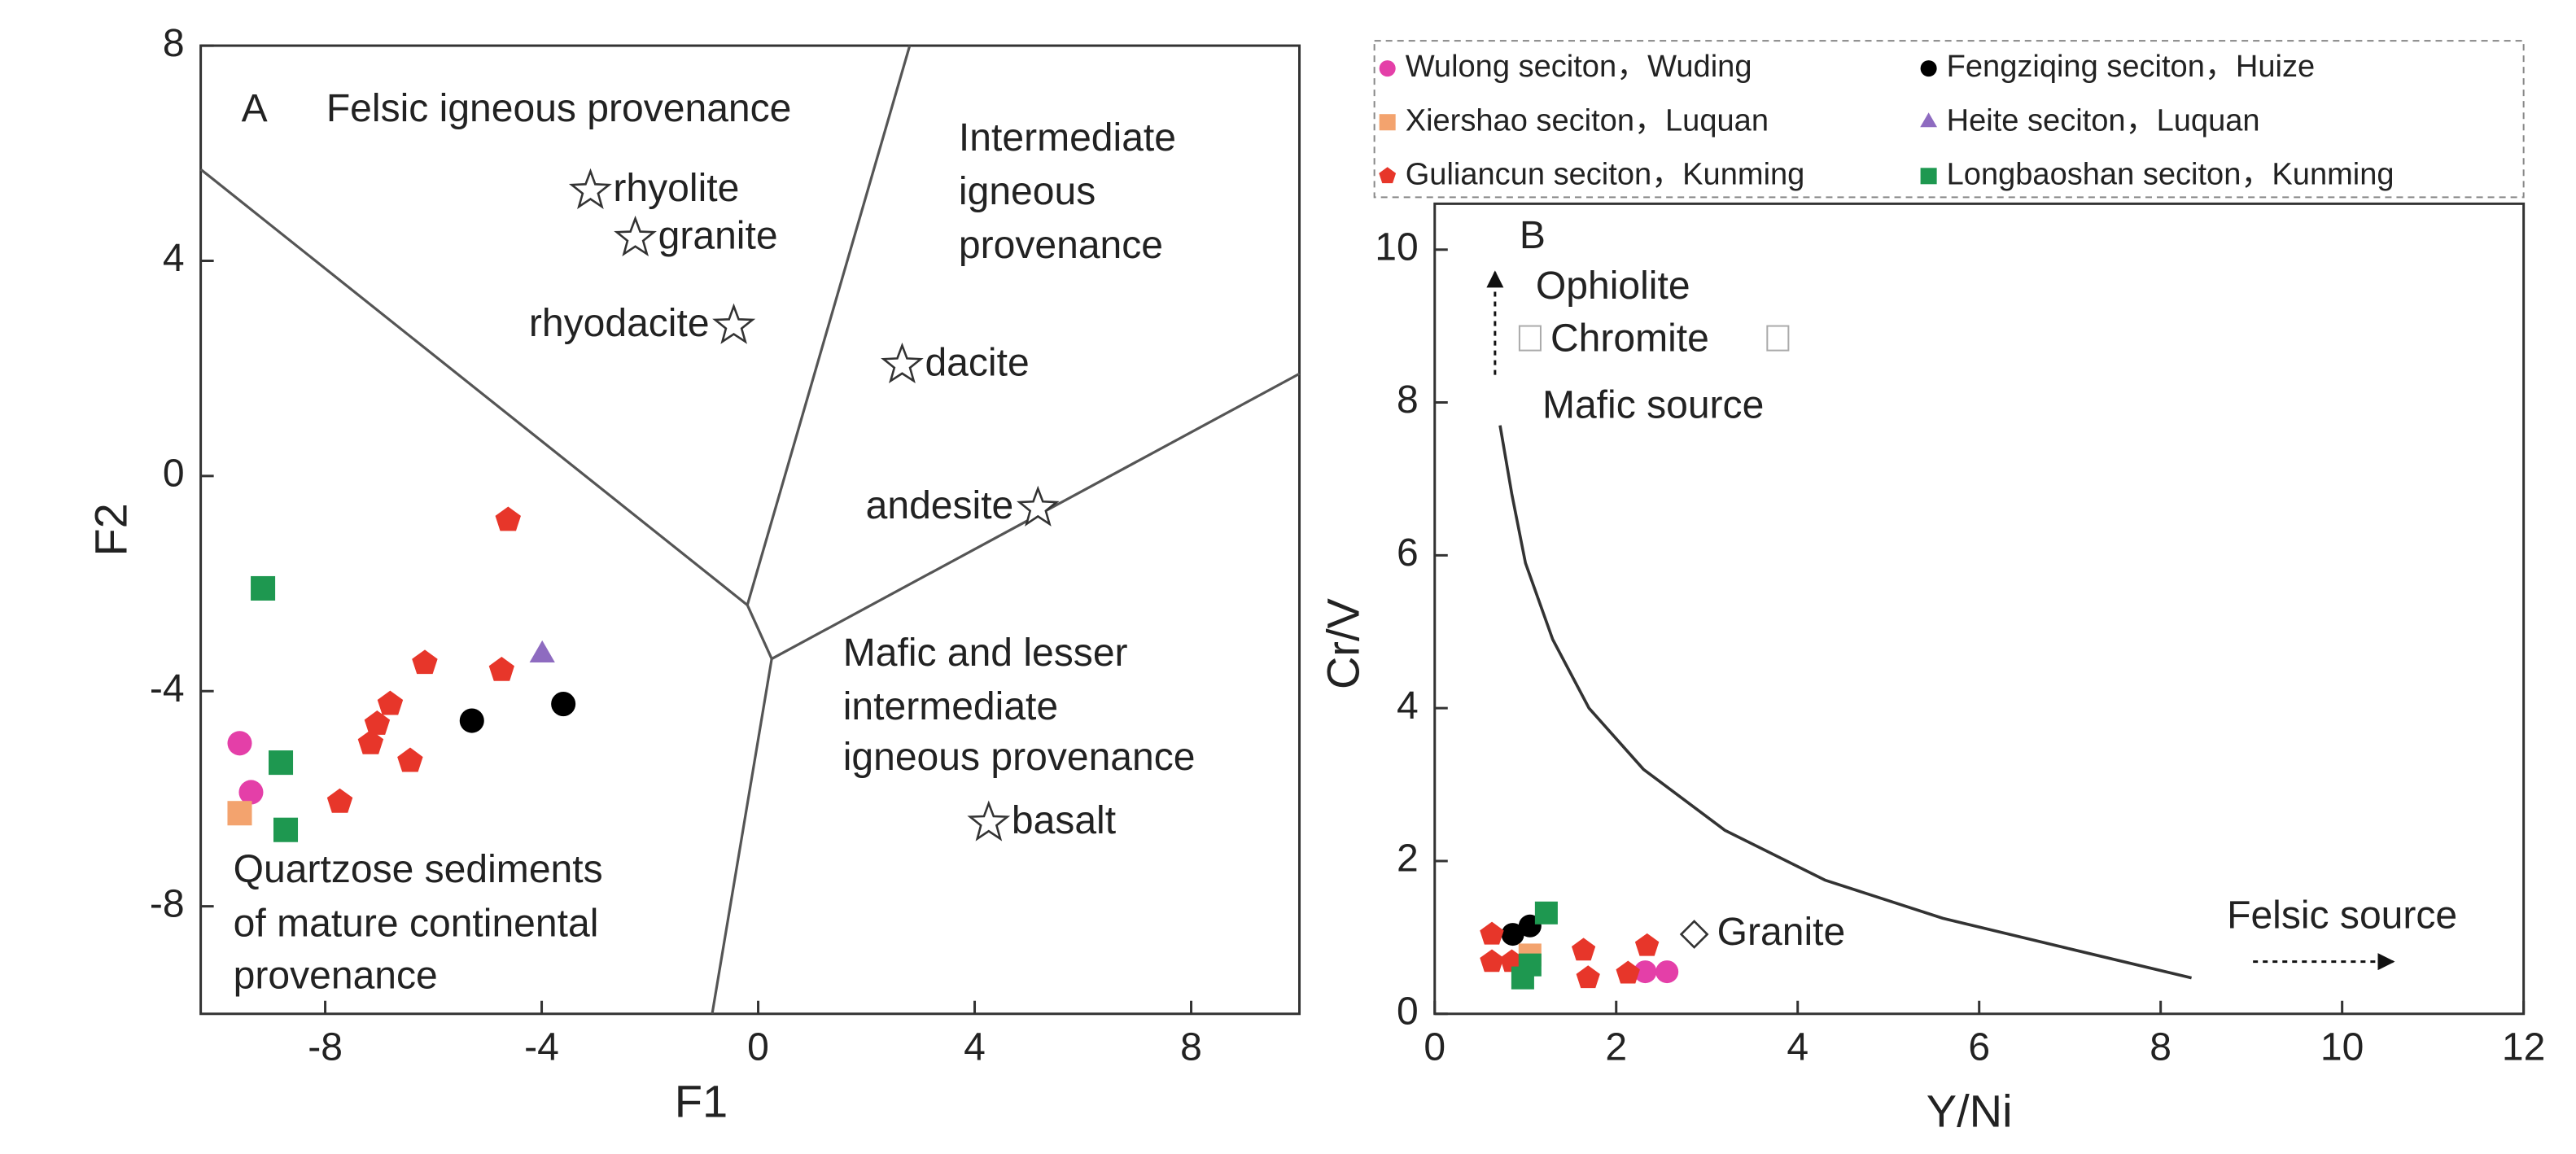 This screenshot has width=2576, height=1154. What do you see at coordinates (718, 235) in the screenshot?
I see `reference-label: granite` at bounding box center [718, 235].